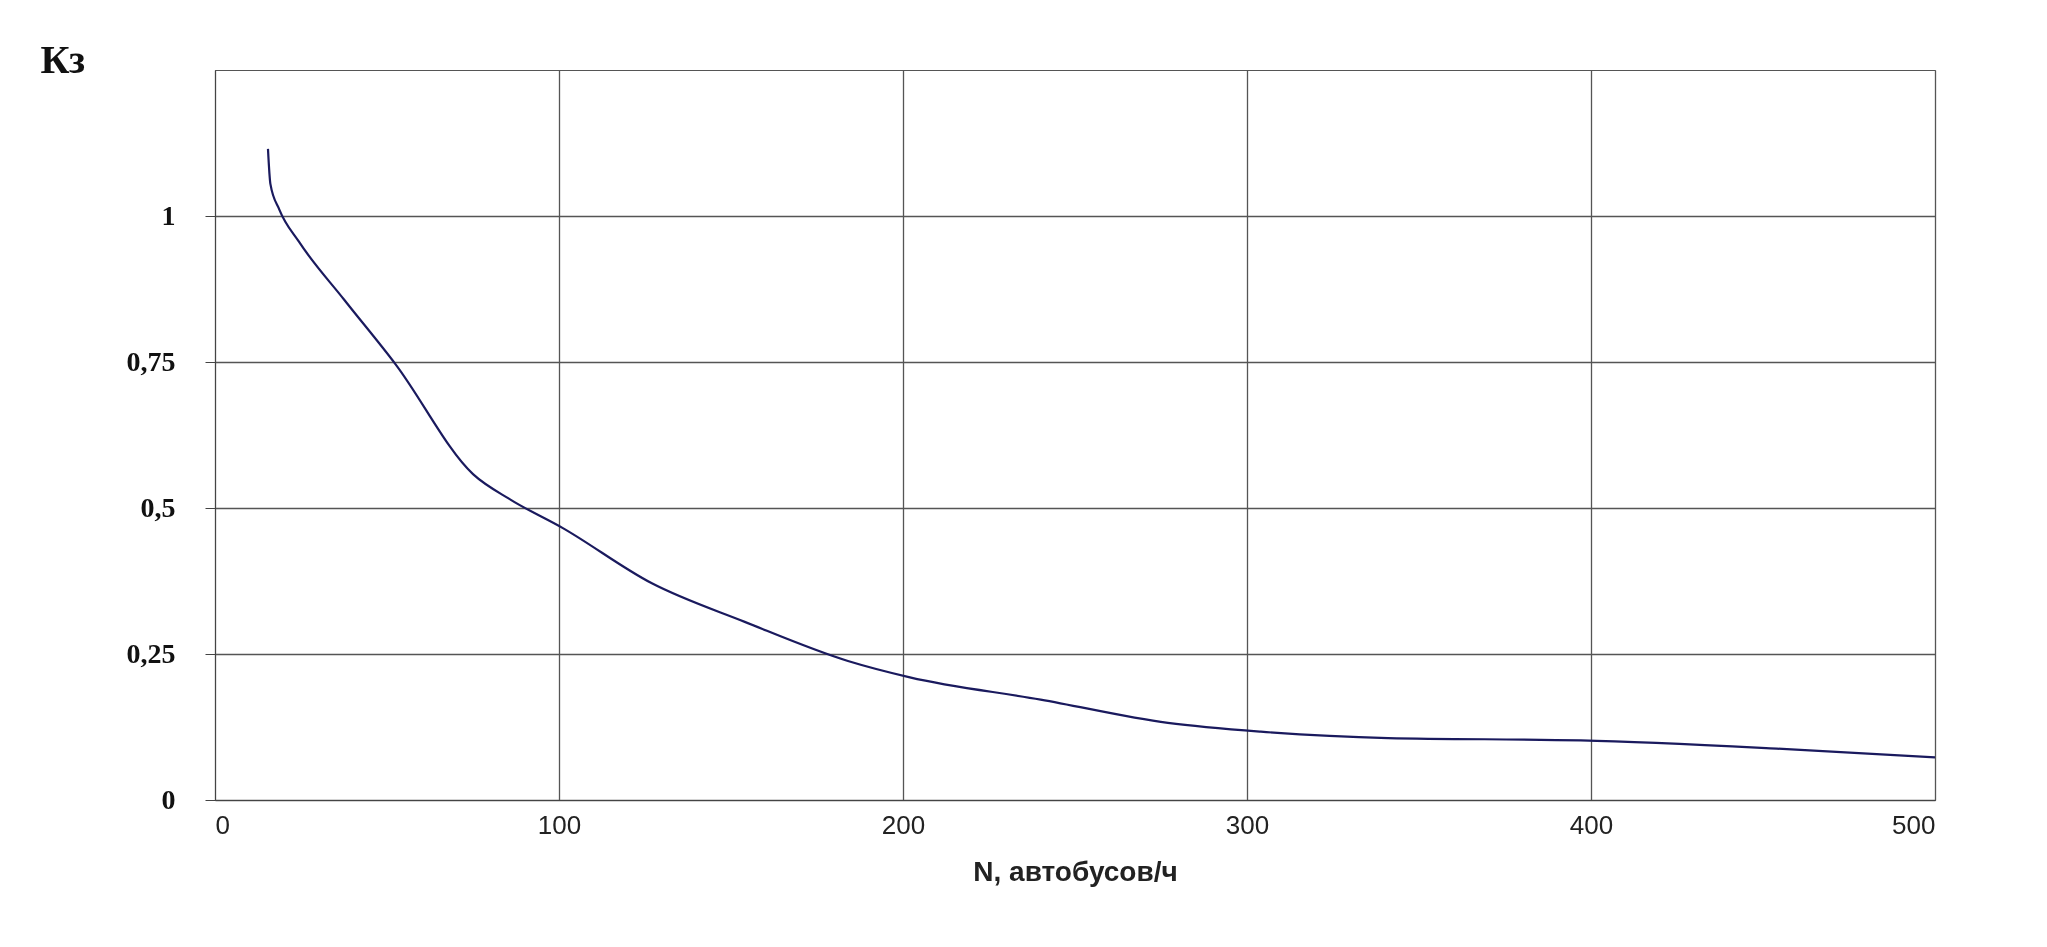 The height and width of the screenshot is (947, 2047). What do you see at coordinates (168, 215) in the screenshot?
I see `y-tick-label: 1` at bounding box center [168, 215].